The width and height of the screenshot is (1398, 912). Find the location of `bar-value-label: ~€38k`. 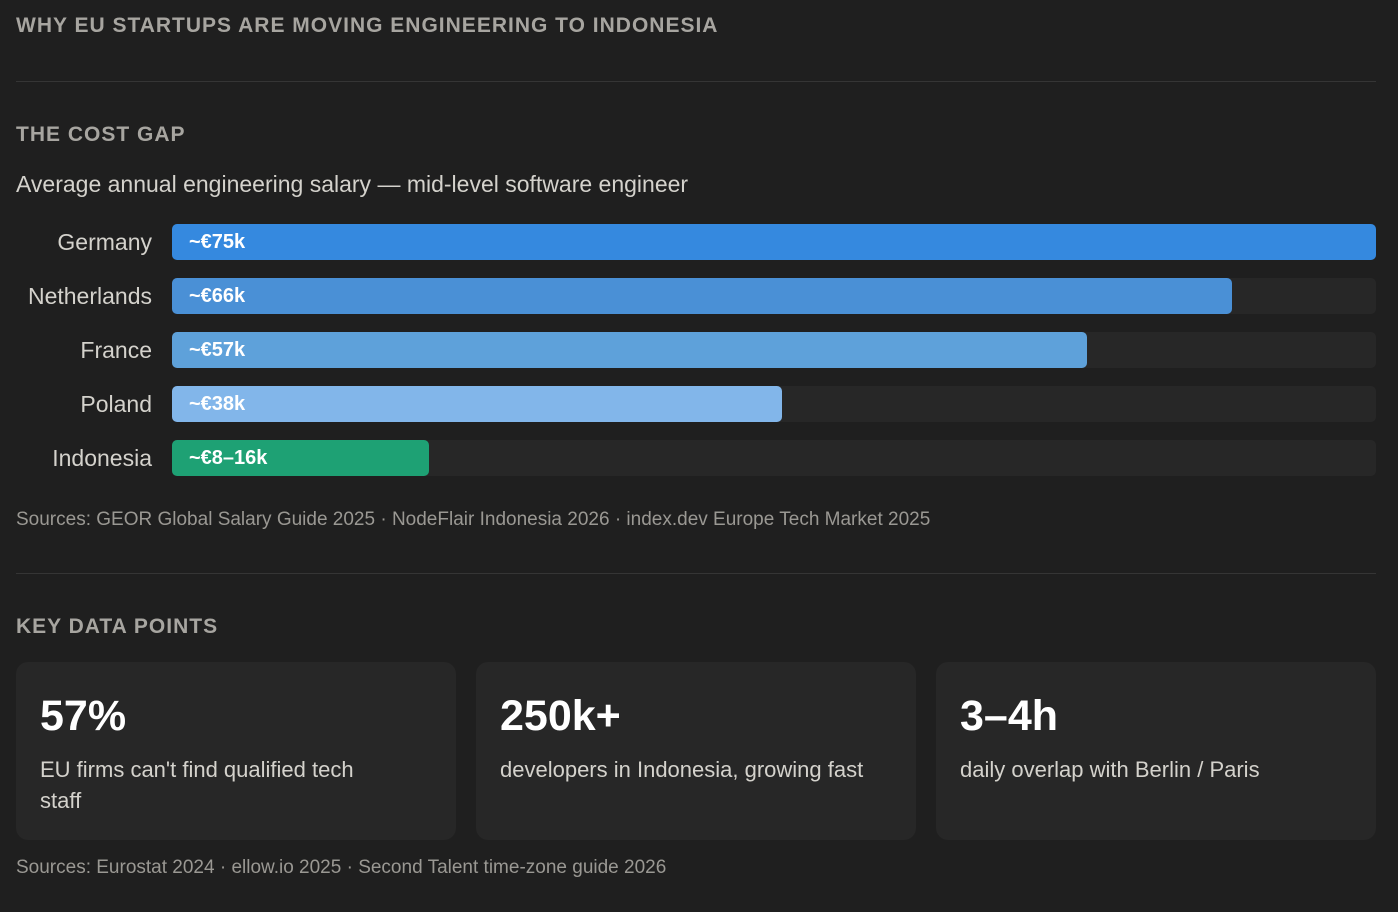

bar-value-label: ~€38k is located at coordinates (217, 404).